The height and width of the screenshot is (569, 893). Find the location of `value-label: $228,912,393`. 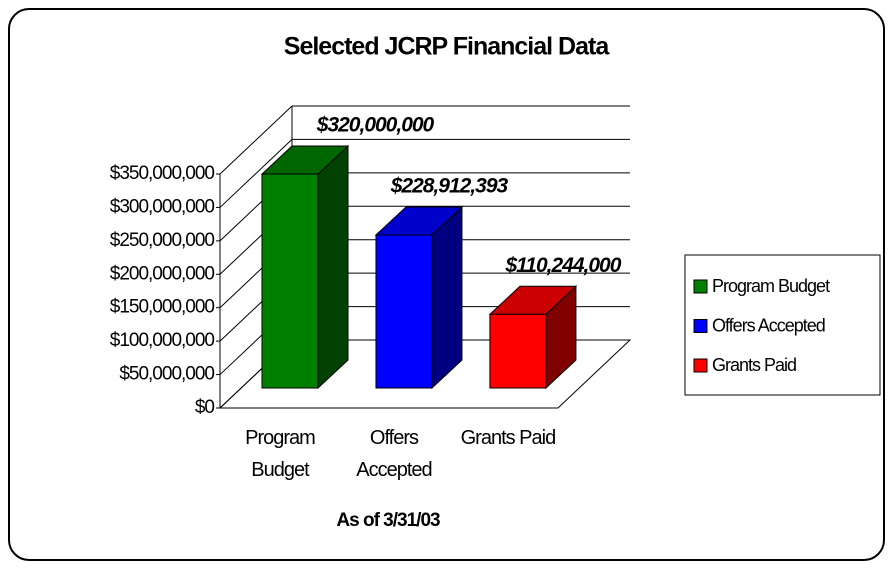

value-label: $228,912,393 is located at coordinates (449, 186).